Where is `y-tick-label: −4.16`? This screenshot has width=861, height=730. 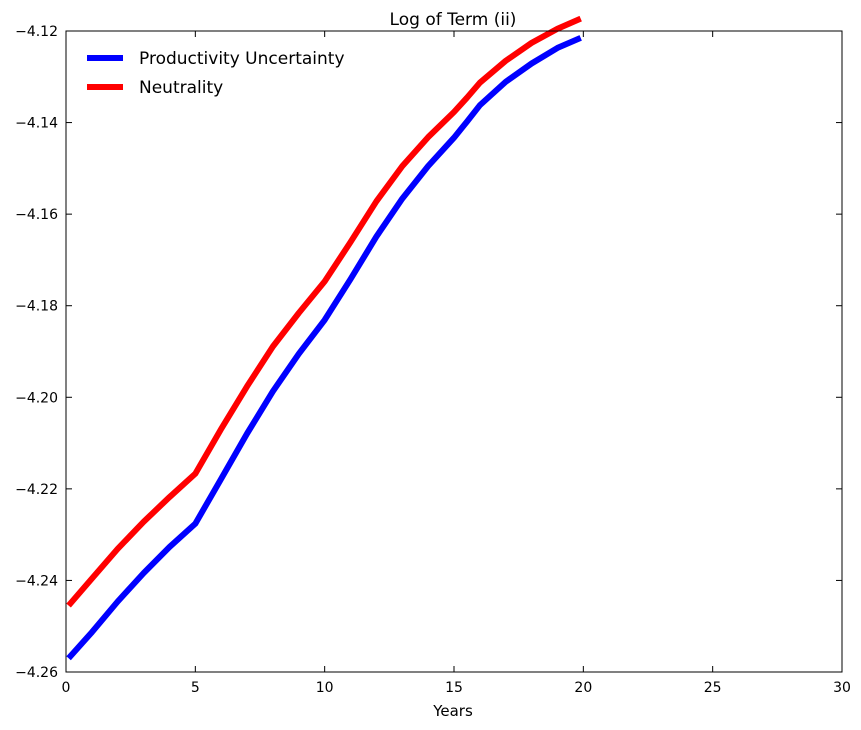 y-tick-label: −4.16 is located at coordinates (36, 215).